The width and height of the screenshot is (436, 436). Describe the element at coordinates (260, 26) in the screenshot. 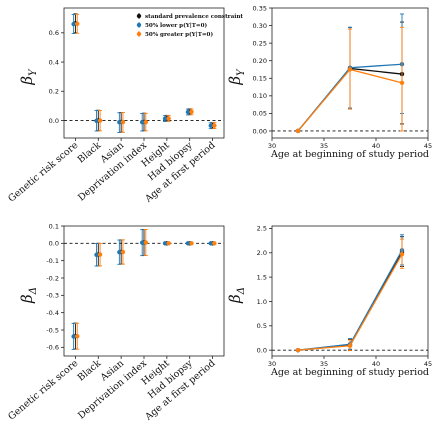

I see `y-tick-label: 0.30` at that location.